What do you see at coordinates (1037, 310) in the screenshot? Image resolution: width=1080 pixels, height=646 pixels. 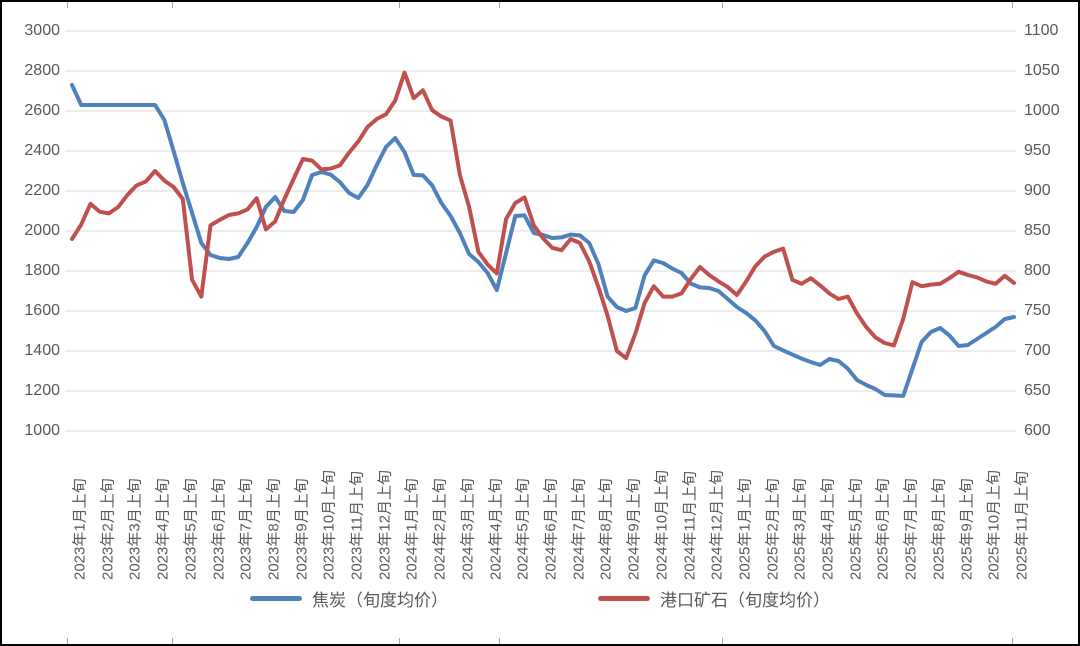 I see `right-axis-tick-label: 750` at bounding box center [1037, 310].